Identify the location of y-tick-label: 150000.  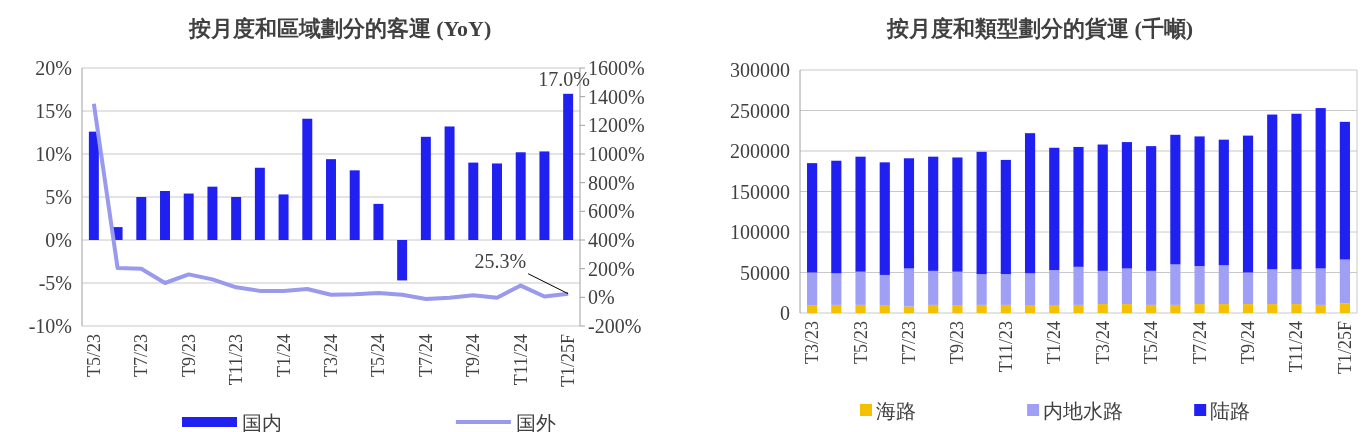
(760, 191).